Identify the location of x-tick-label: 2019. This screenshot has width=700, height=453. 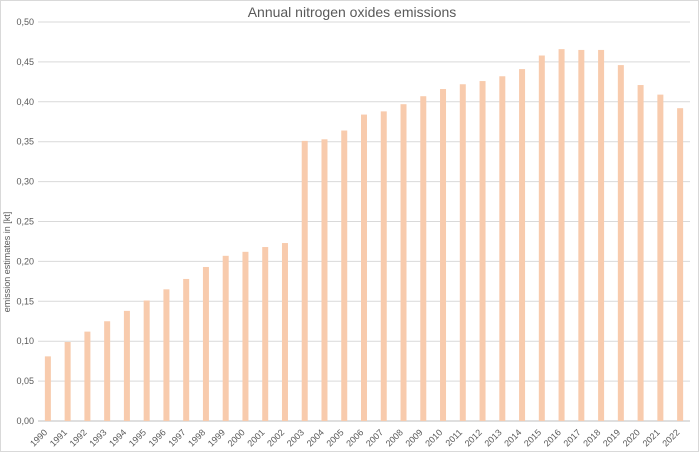
(611, 437).